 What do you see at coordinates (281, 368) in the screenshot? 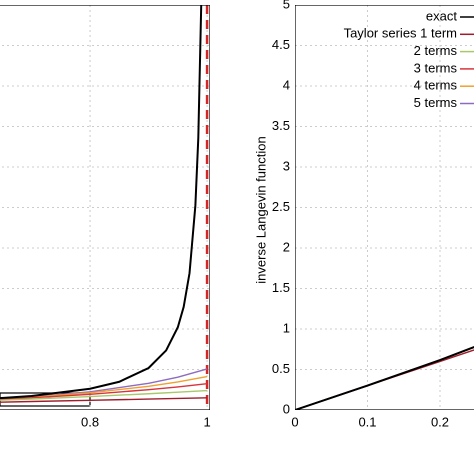
I see `y-tick-label: 0.5` at bounding box center [281, 368].